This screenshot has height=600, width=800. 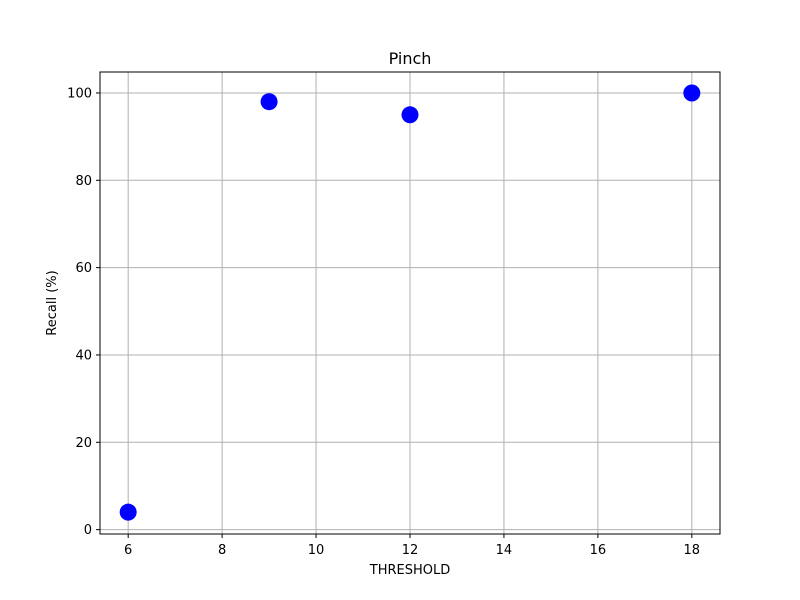 I want to click on x-tick-label: 14, so click(x=504, y=550).